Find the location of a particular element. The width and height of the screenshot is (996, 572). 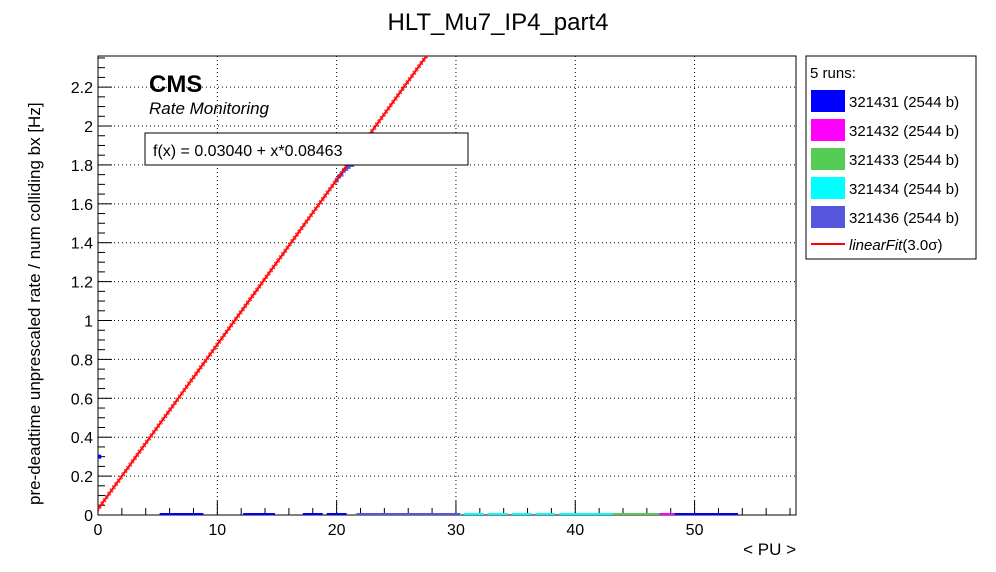

legend-label: 321432 (2544 b) is located at coordinates (904, 131).